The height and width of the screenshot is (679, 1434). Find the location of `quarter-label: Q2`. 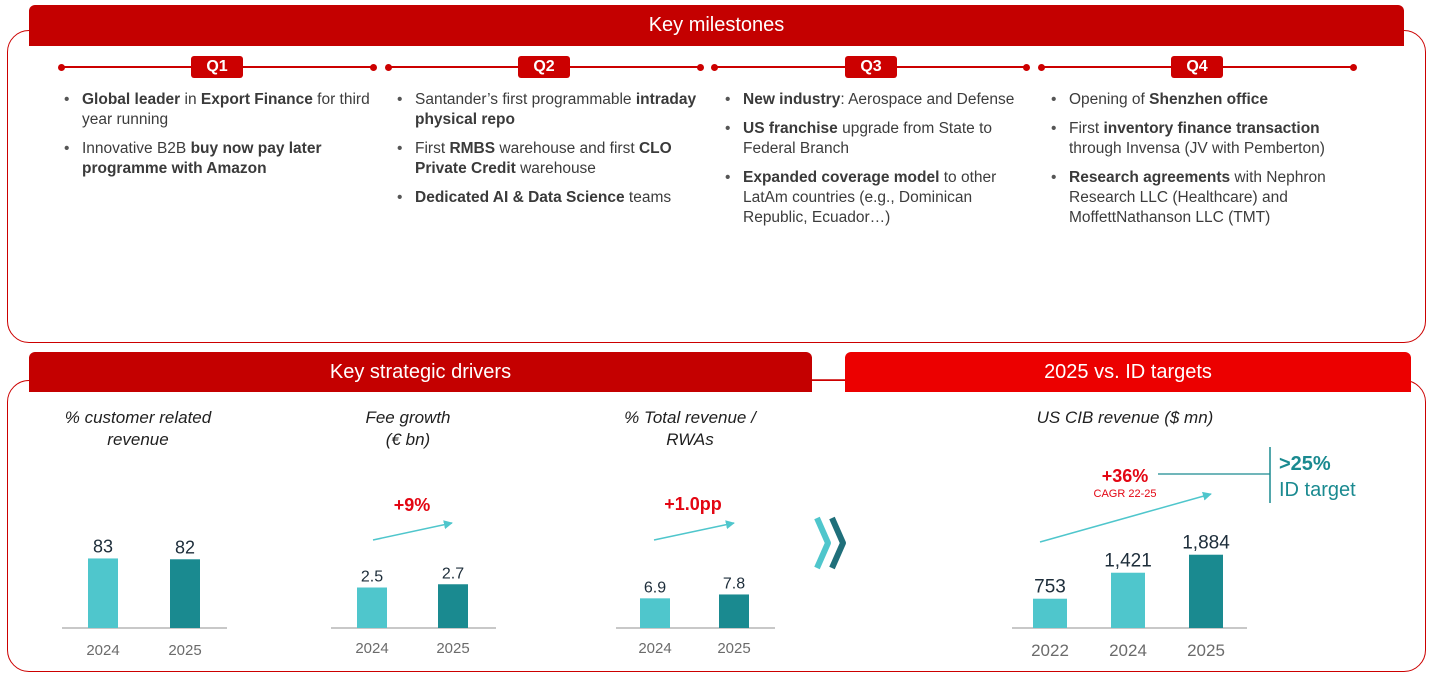

quarter-label: Q2 is located at coordinates (544, 66).